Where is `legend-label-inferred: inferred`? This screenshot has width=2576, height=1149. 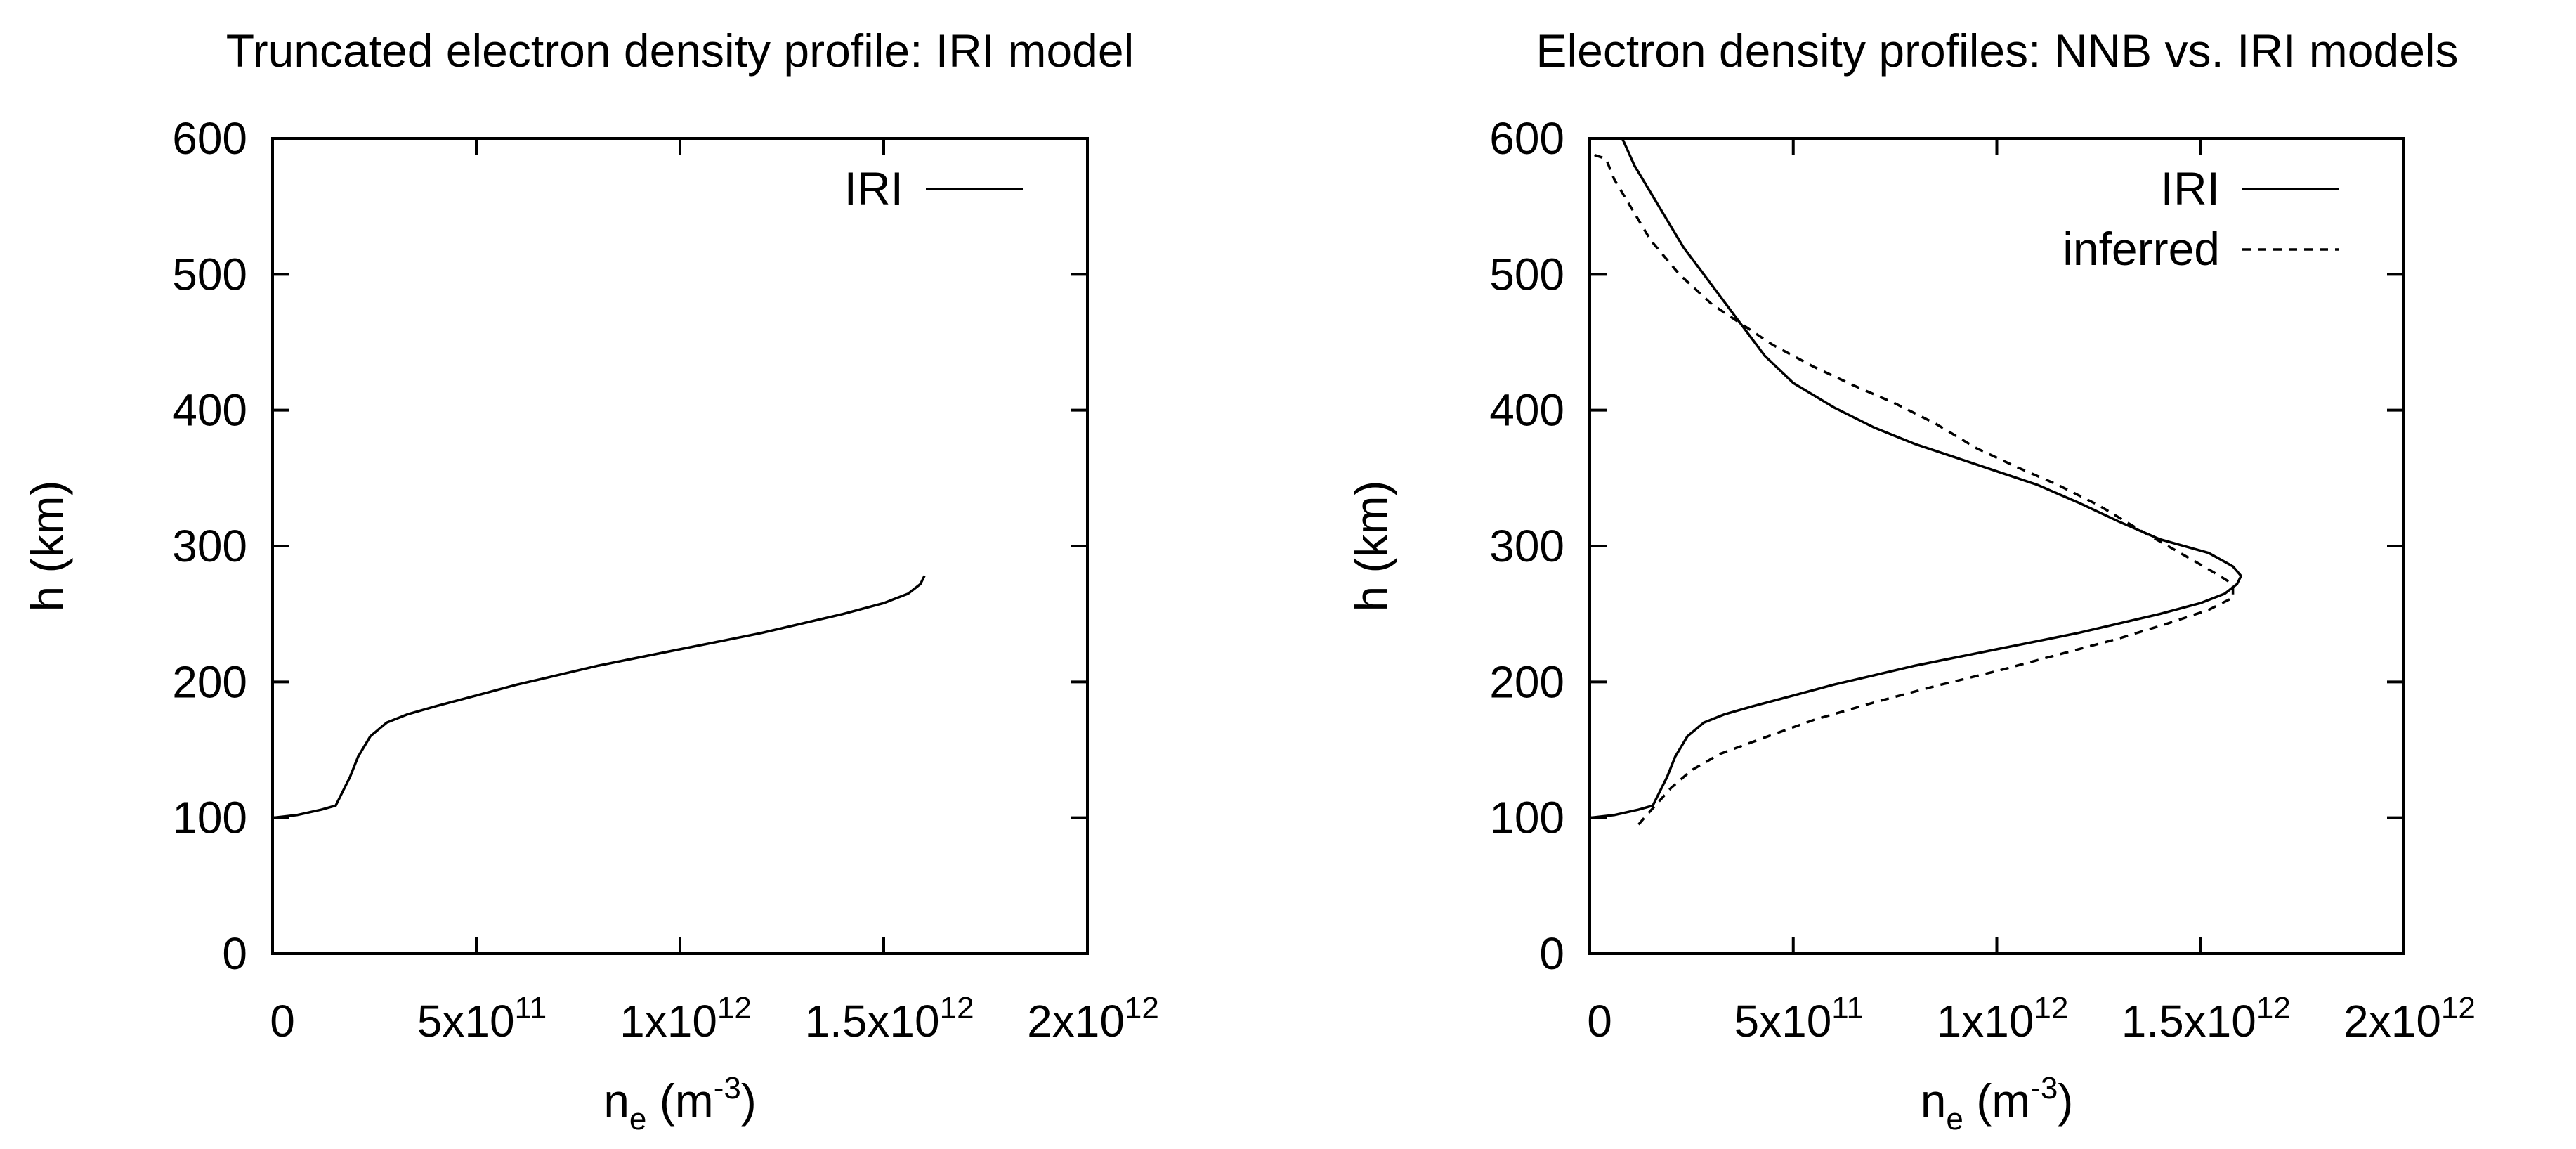
legend-label-inferred: inferred is located at coordinates (2141, 249).